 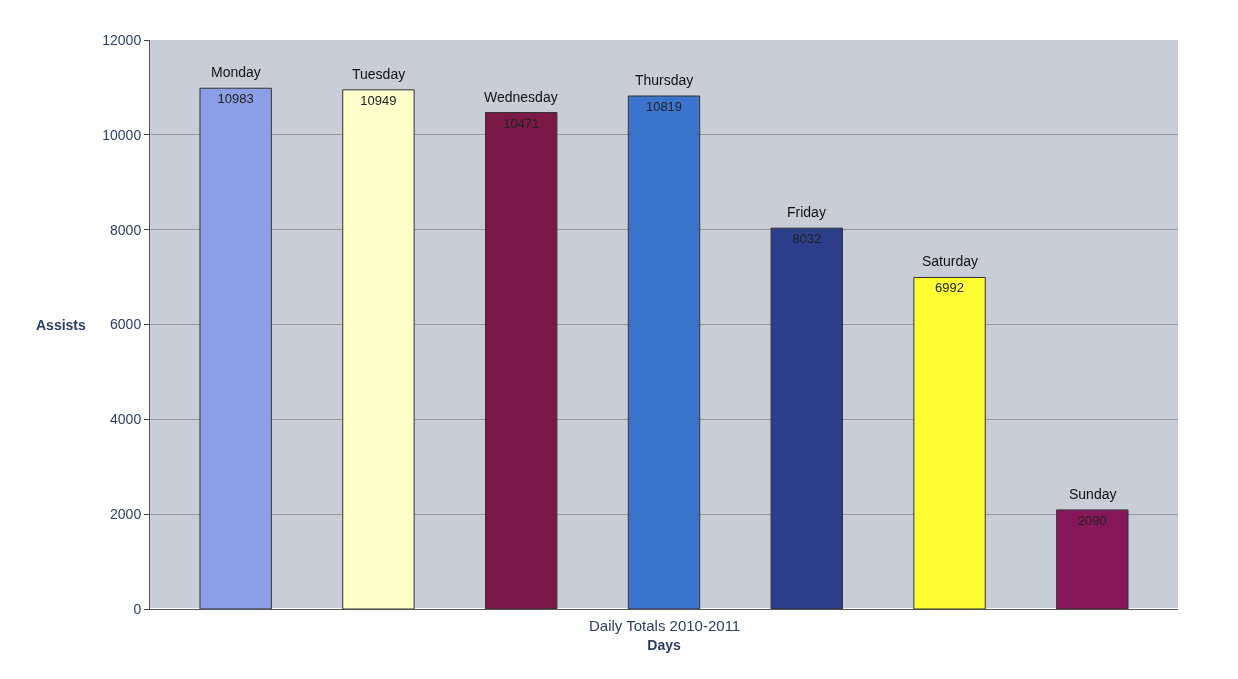 What do you see at coordinates (806, 212) in the screenshot?
I see `x-tick-label: Friday` at bounding box center [806, 212].